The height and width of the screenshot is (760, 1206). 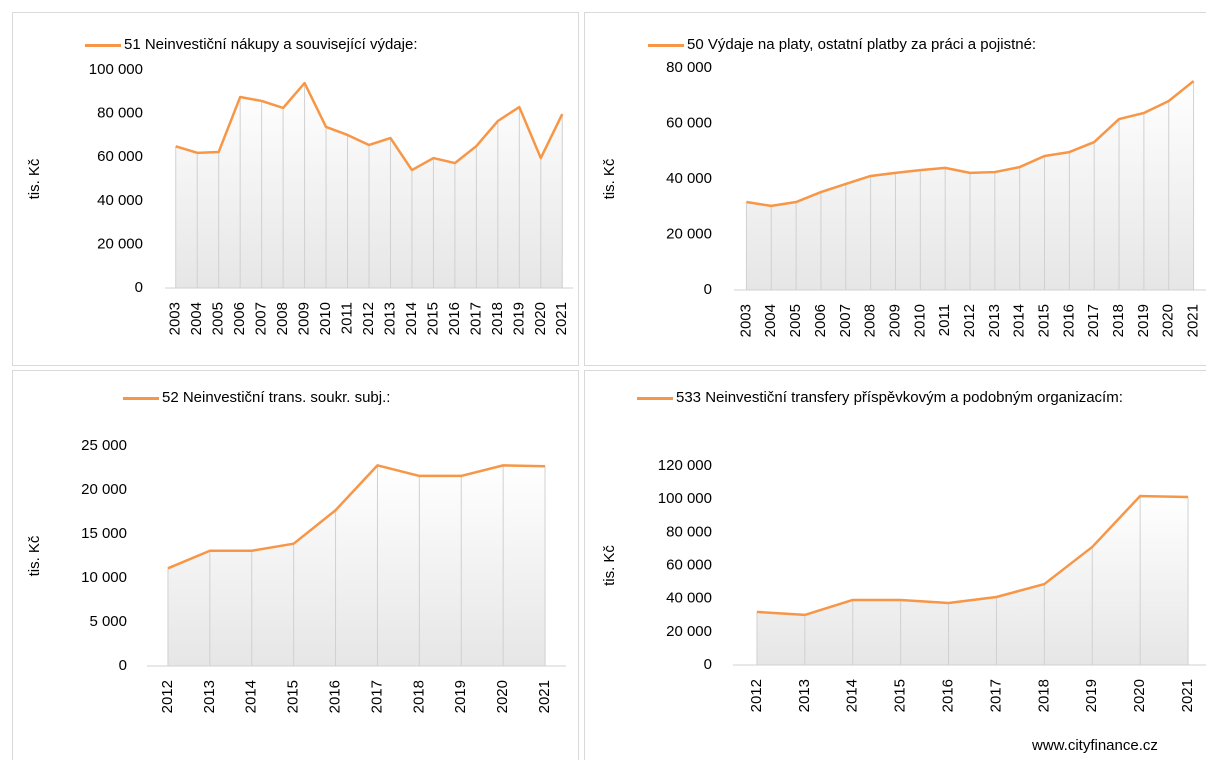 I want to click on y-tick-label: 25 000, so click(x=104, y=445).